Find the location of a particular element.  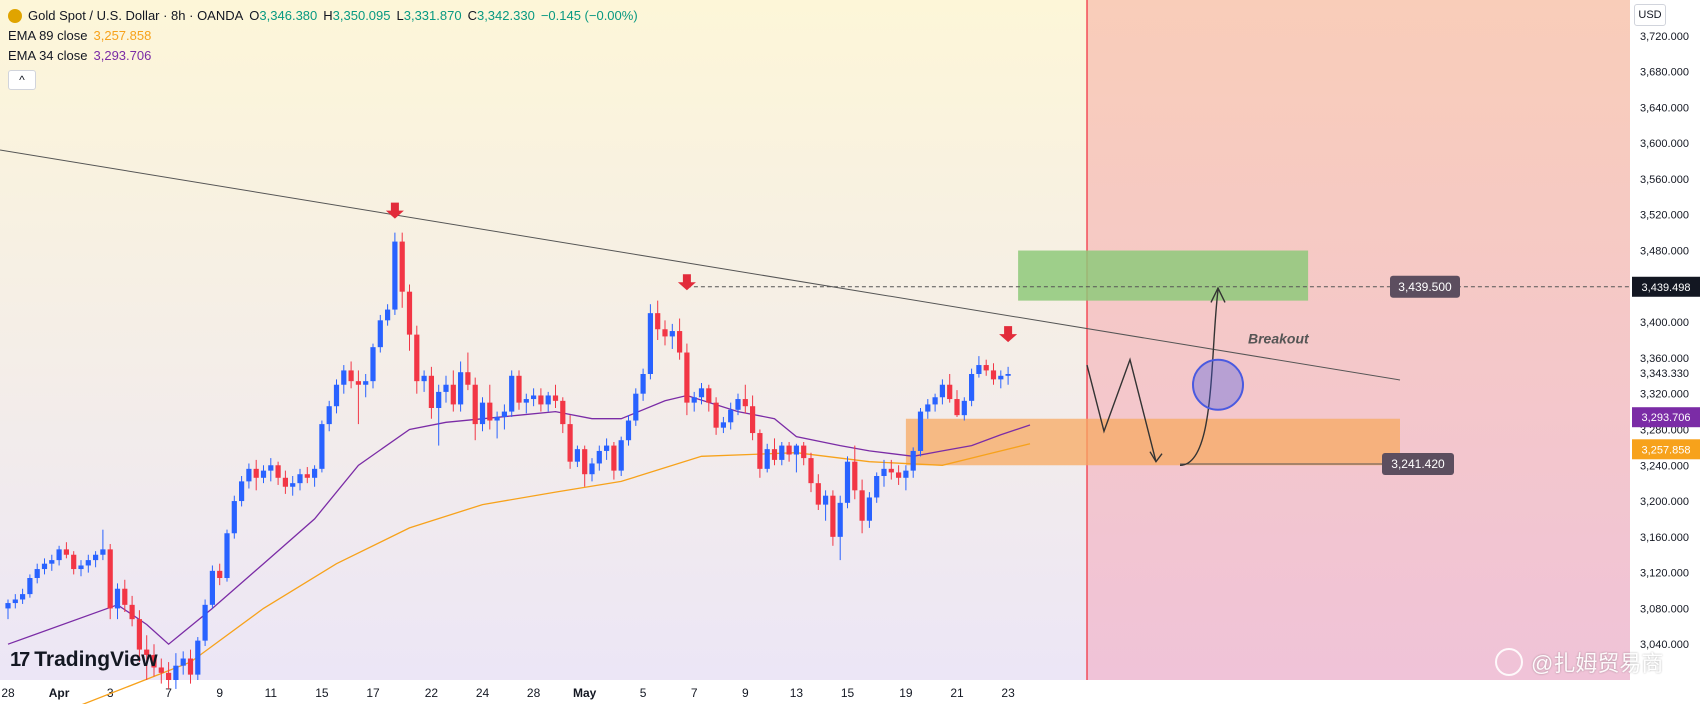

axis-background is located at coordinates (1665, 352).